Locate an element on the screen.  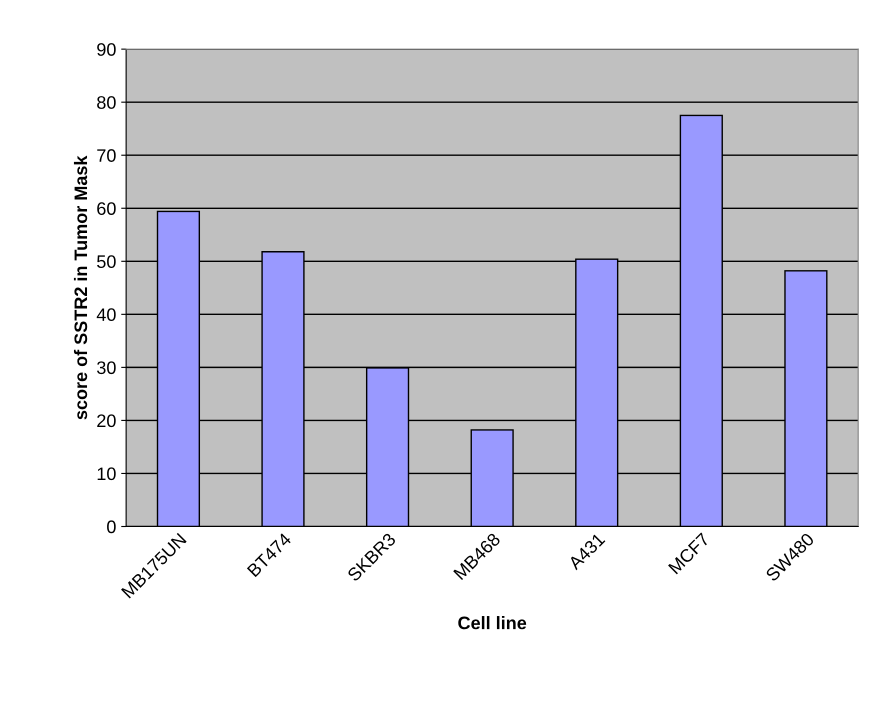
y-tick-label: 80 is located at coordinates (106, 102).